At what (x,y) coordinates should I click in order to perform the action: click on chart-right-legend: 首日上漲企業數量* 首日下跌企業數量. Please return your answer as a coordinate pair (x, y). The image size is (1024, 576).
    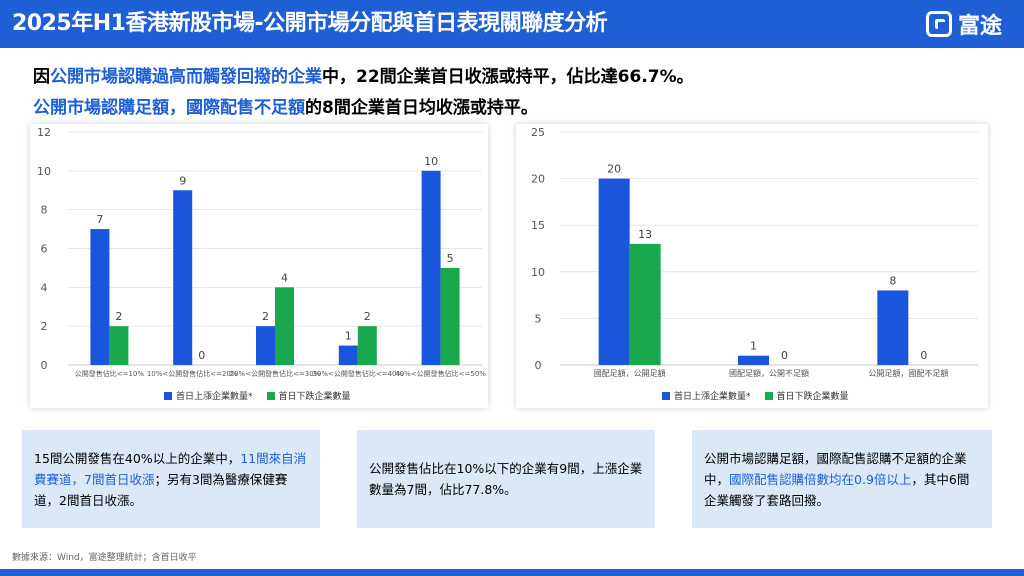
    Looking at the image, I should click on (762, 395).